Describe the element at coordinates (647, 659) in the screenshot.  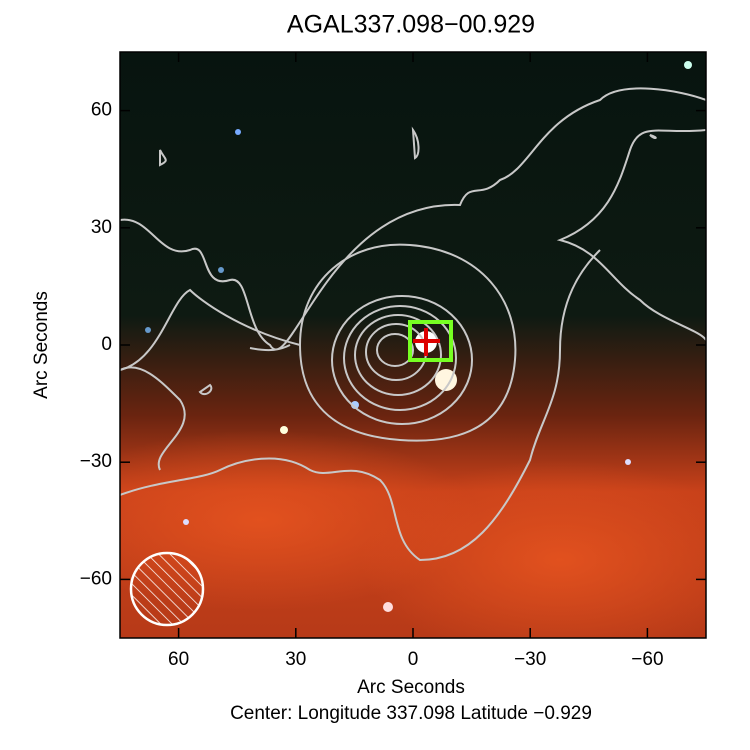
I see `x-tick-label: −60` at that location.